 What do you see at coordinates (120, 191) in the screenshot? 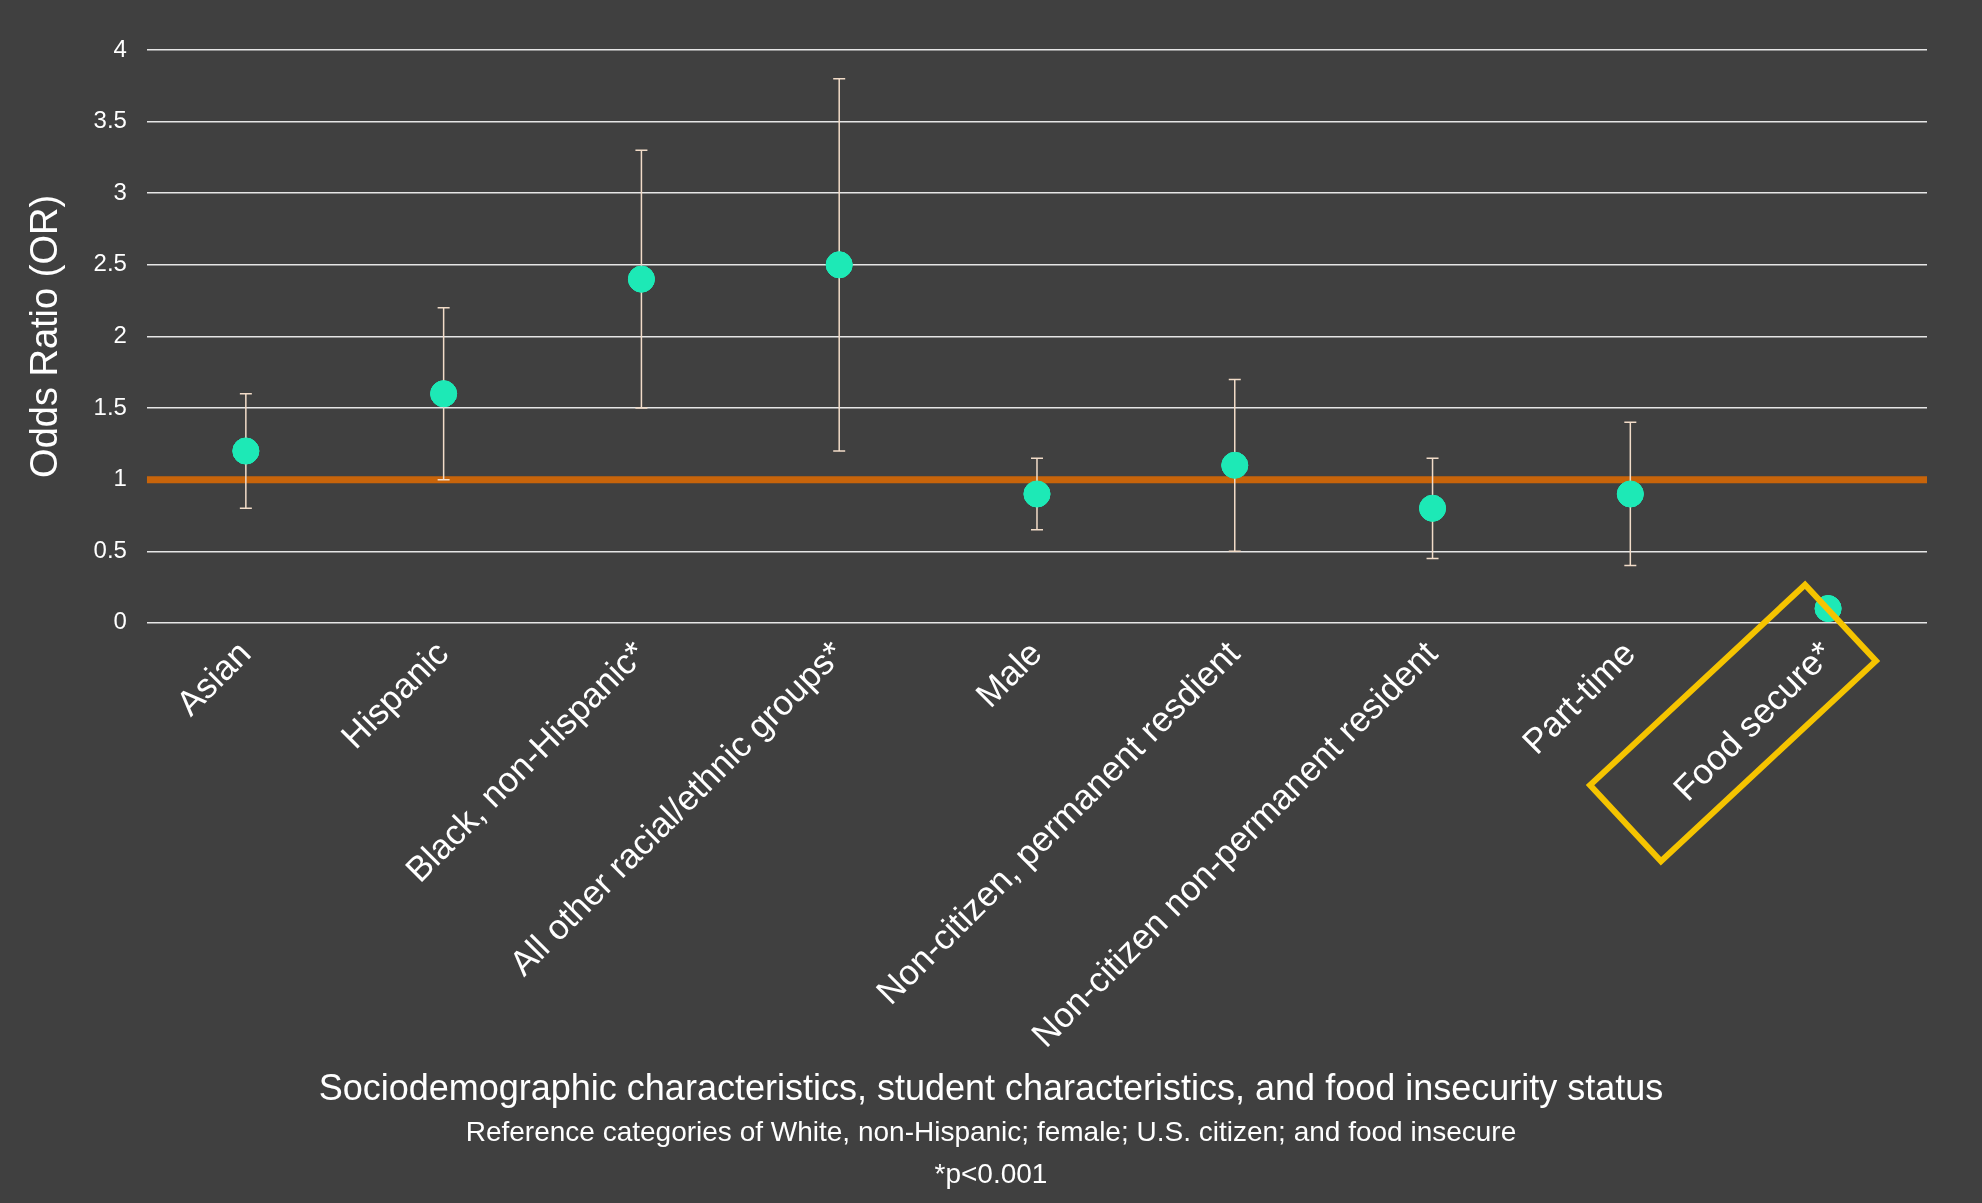
I see `y-tick-label: 3` at bounding box center [120, 191].